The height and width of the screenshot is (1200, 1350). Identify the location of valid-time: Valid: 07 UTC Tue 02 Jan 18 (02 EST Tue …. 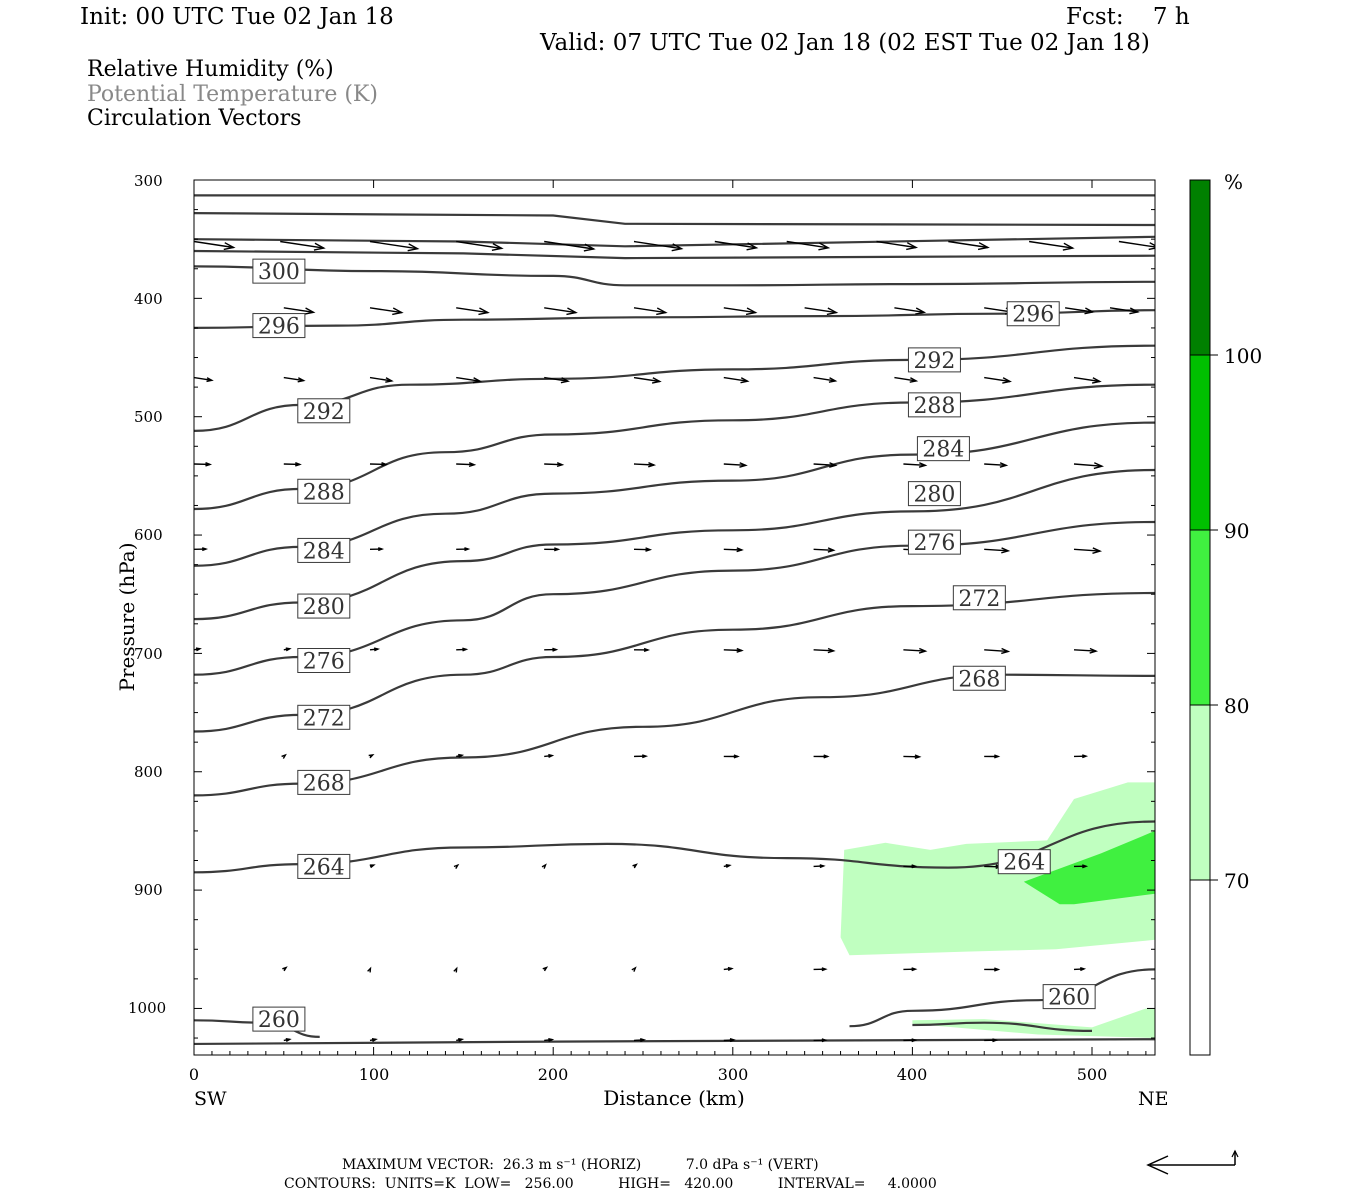
(845, 43).